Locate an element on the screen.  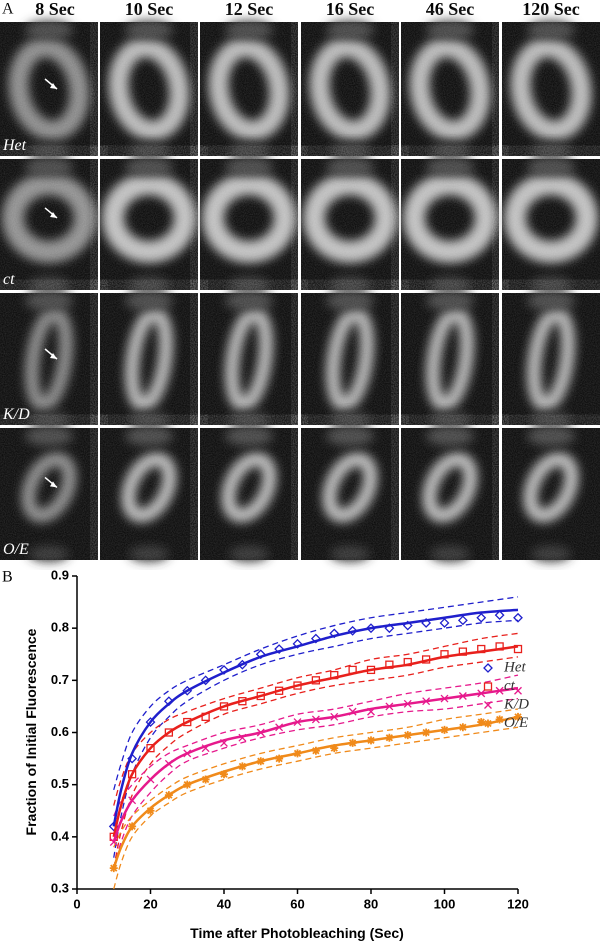
x-tick-label: 60 is located at coordinates (297, 903).